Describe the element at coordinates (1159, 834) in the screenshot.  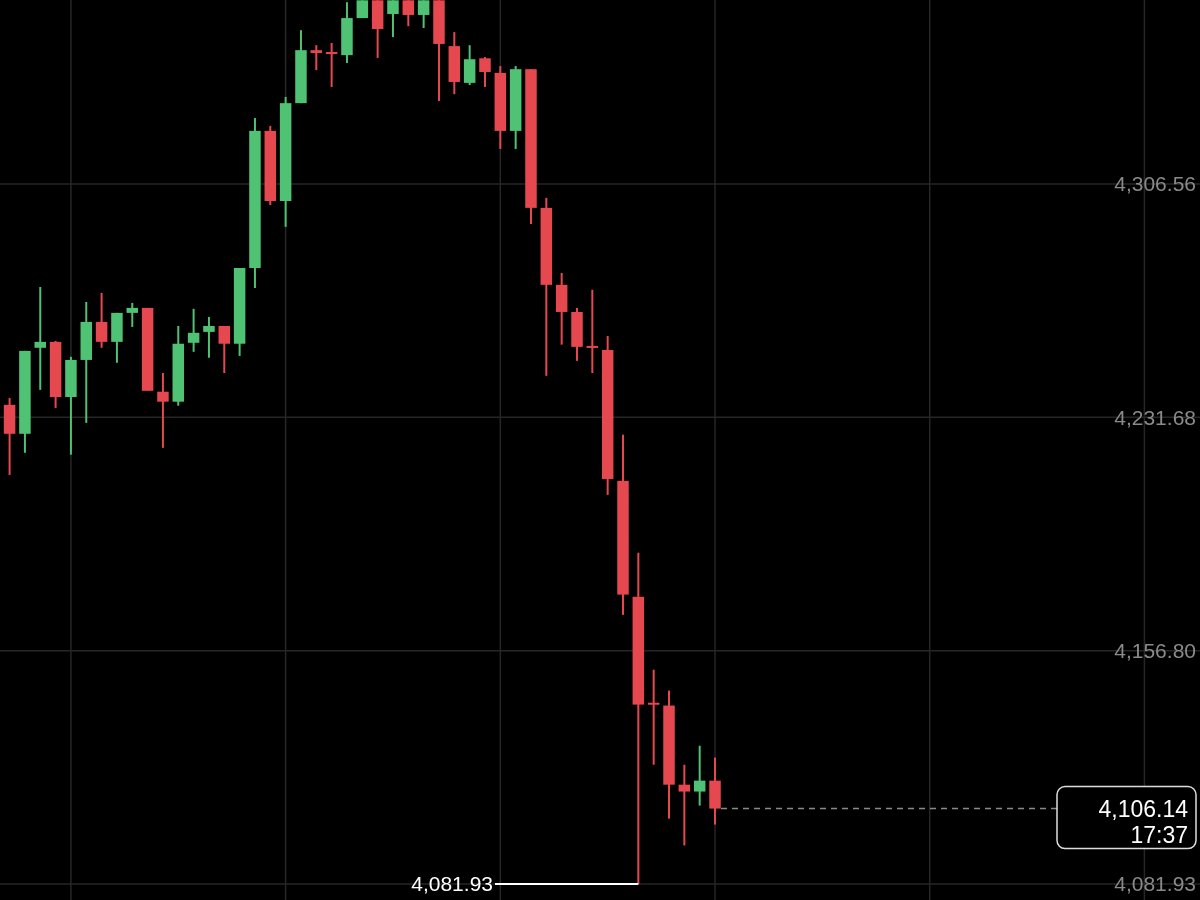
I see `annotation: 17:37` at that location.